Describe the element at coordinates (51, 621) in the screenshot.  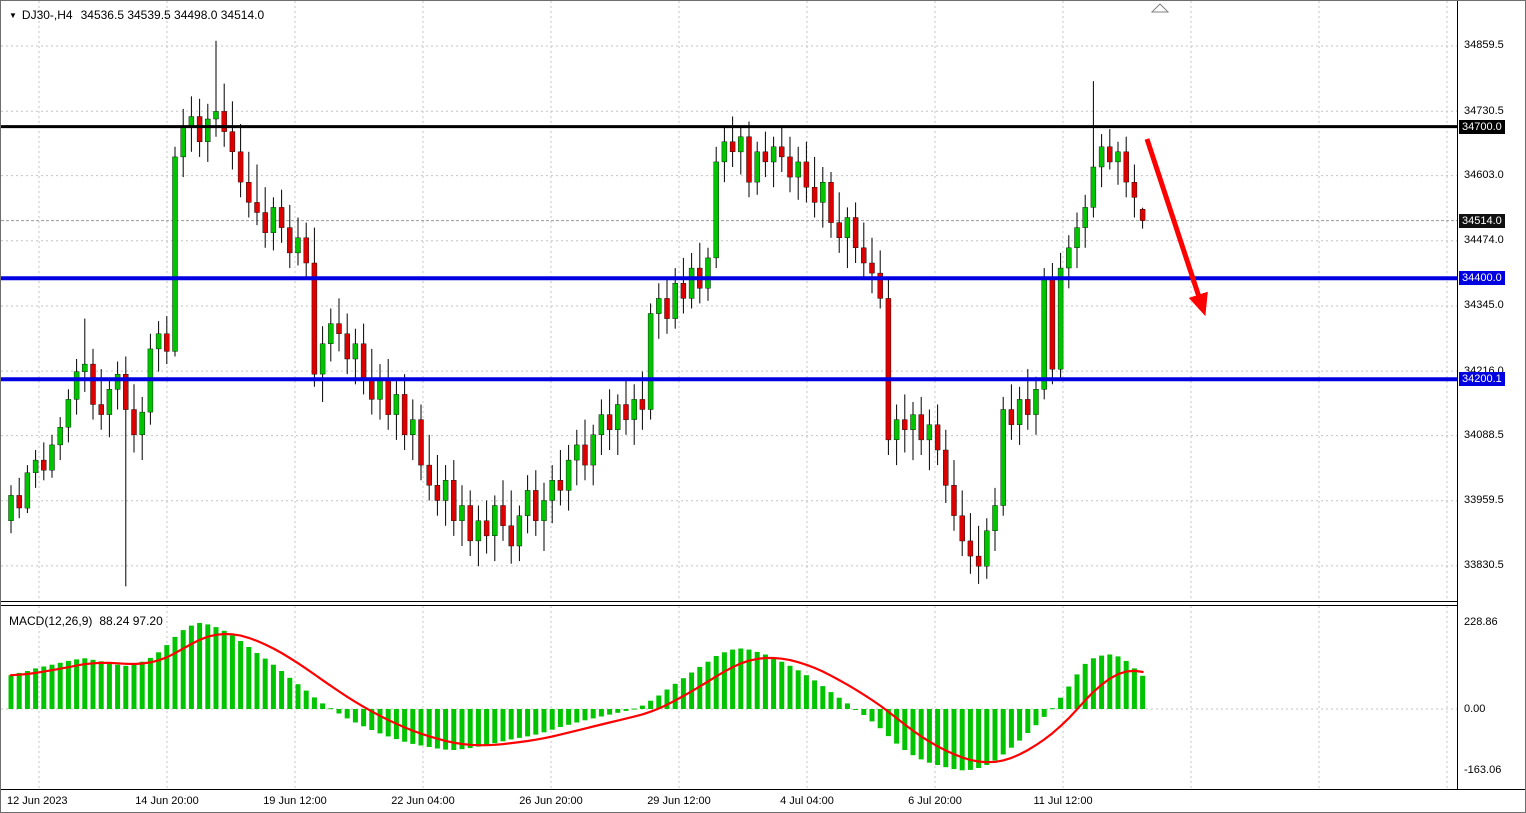
I see `macd-name: MACD(12,26,9)` at that location.